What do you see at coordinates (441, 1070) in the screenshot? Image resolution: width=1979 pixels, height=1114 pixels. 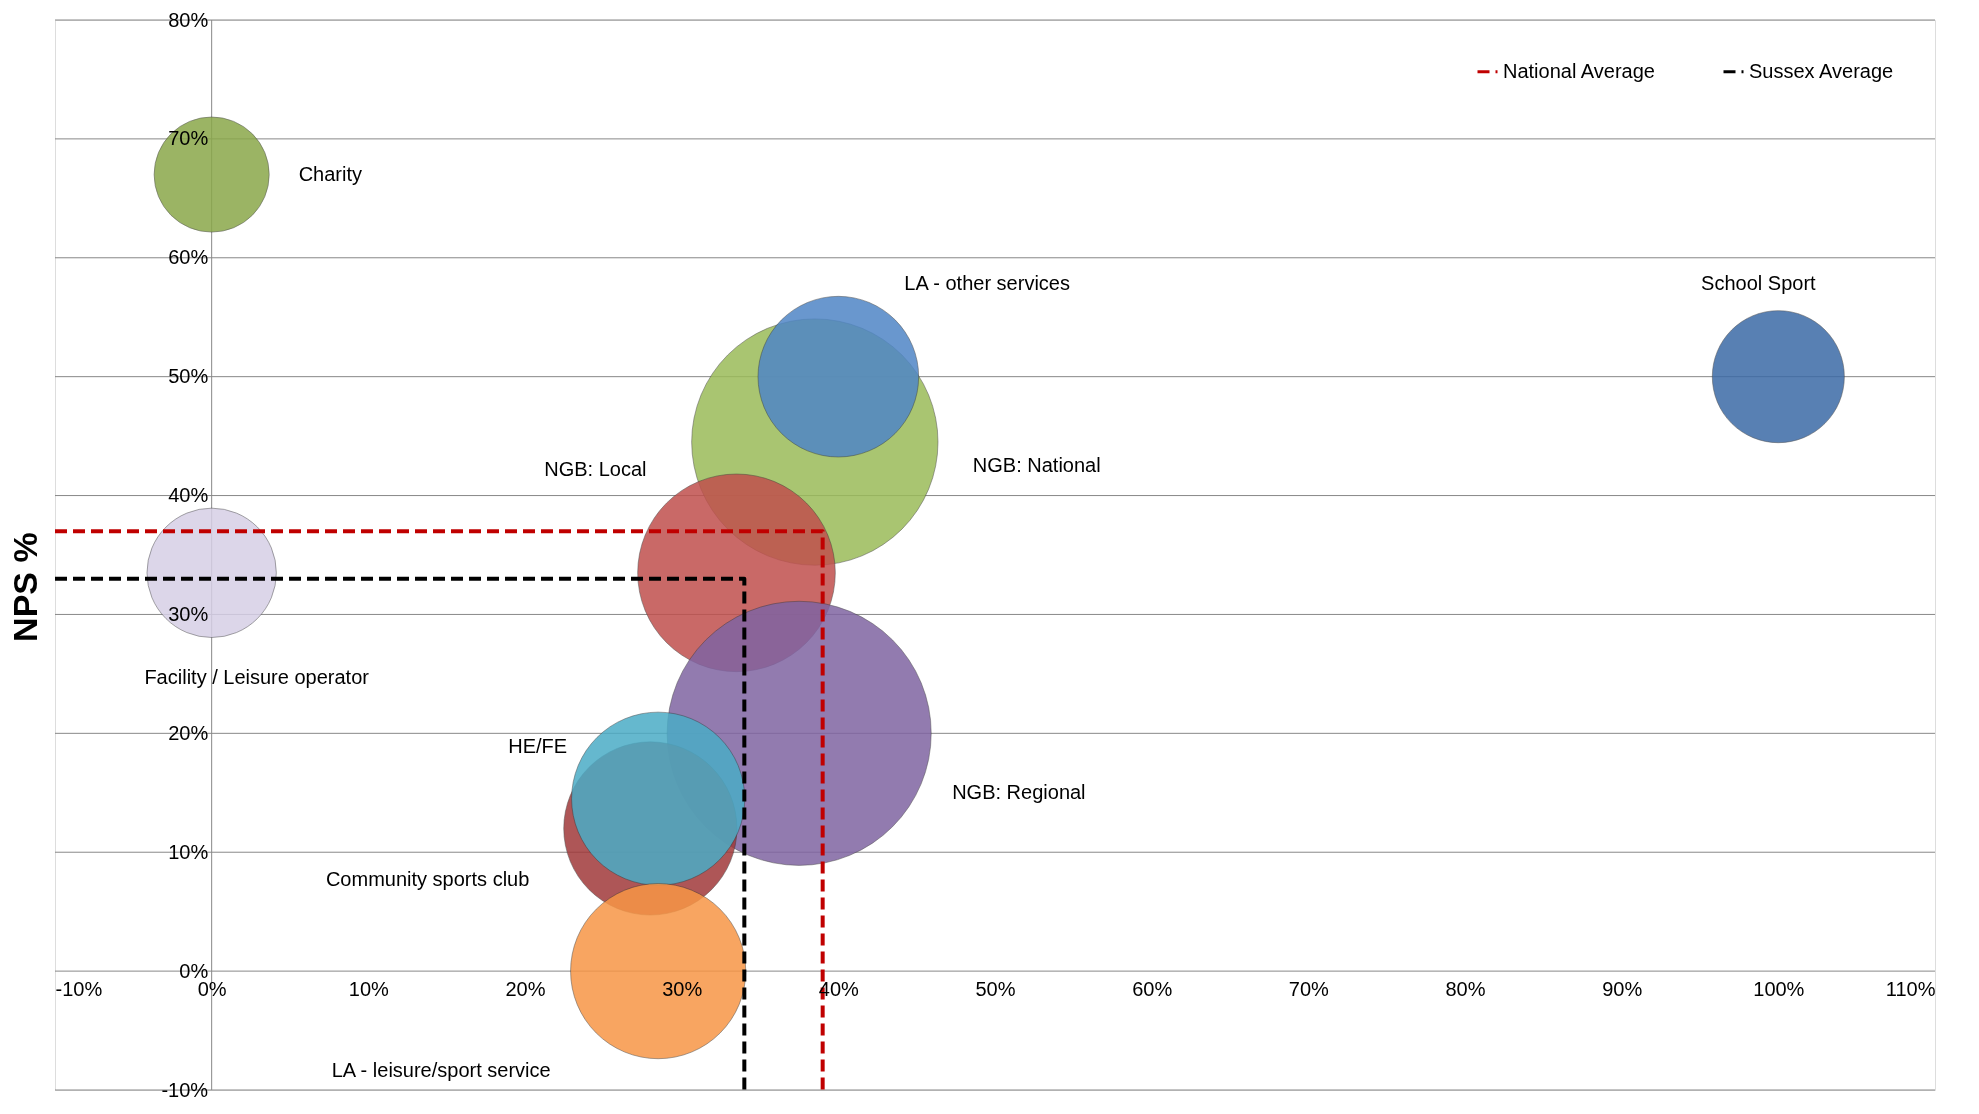 I see `text: LA - leisure/sport service` at bounding box center [441, 1070].